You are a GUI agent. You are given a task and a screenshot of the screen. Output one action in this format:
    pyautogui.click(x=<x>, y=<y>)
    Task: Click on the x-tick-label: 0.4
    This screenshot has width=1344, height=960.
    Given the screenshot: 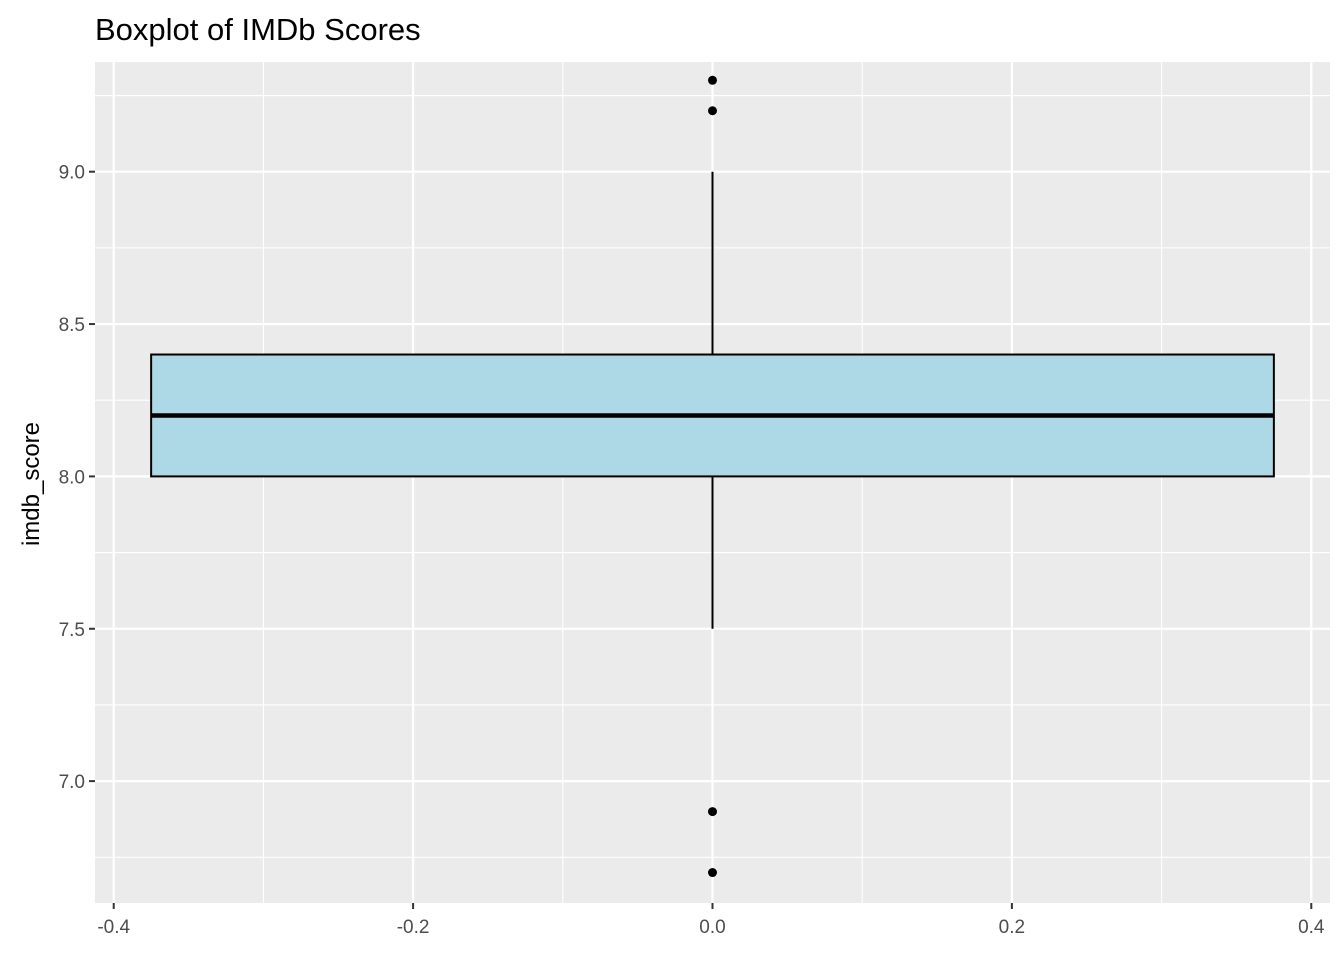 What is the action you would take?
    pyautogui.click(x=1311, y=927)
    